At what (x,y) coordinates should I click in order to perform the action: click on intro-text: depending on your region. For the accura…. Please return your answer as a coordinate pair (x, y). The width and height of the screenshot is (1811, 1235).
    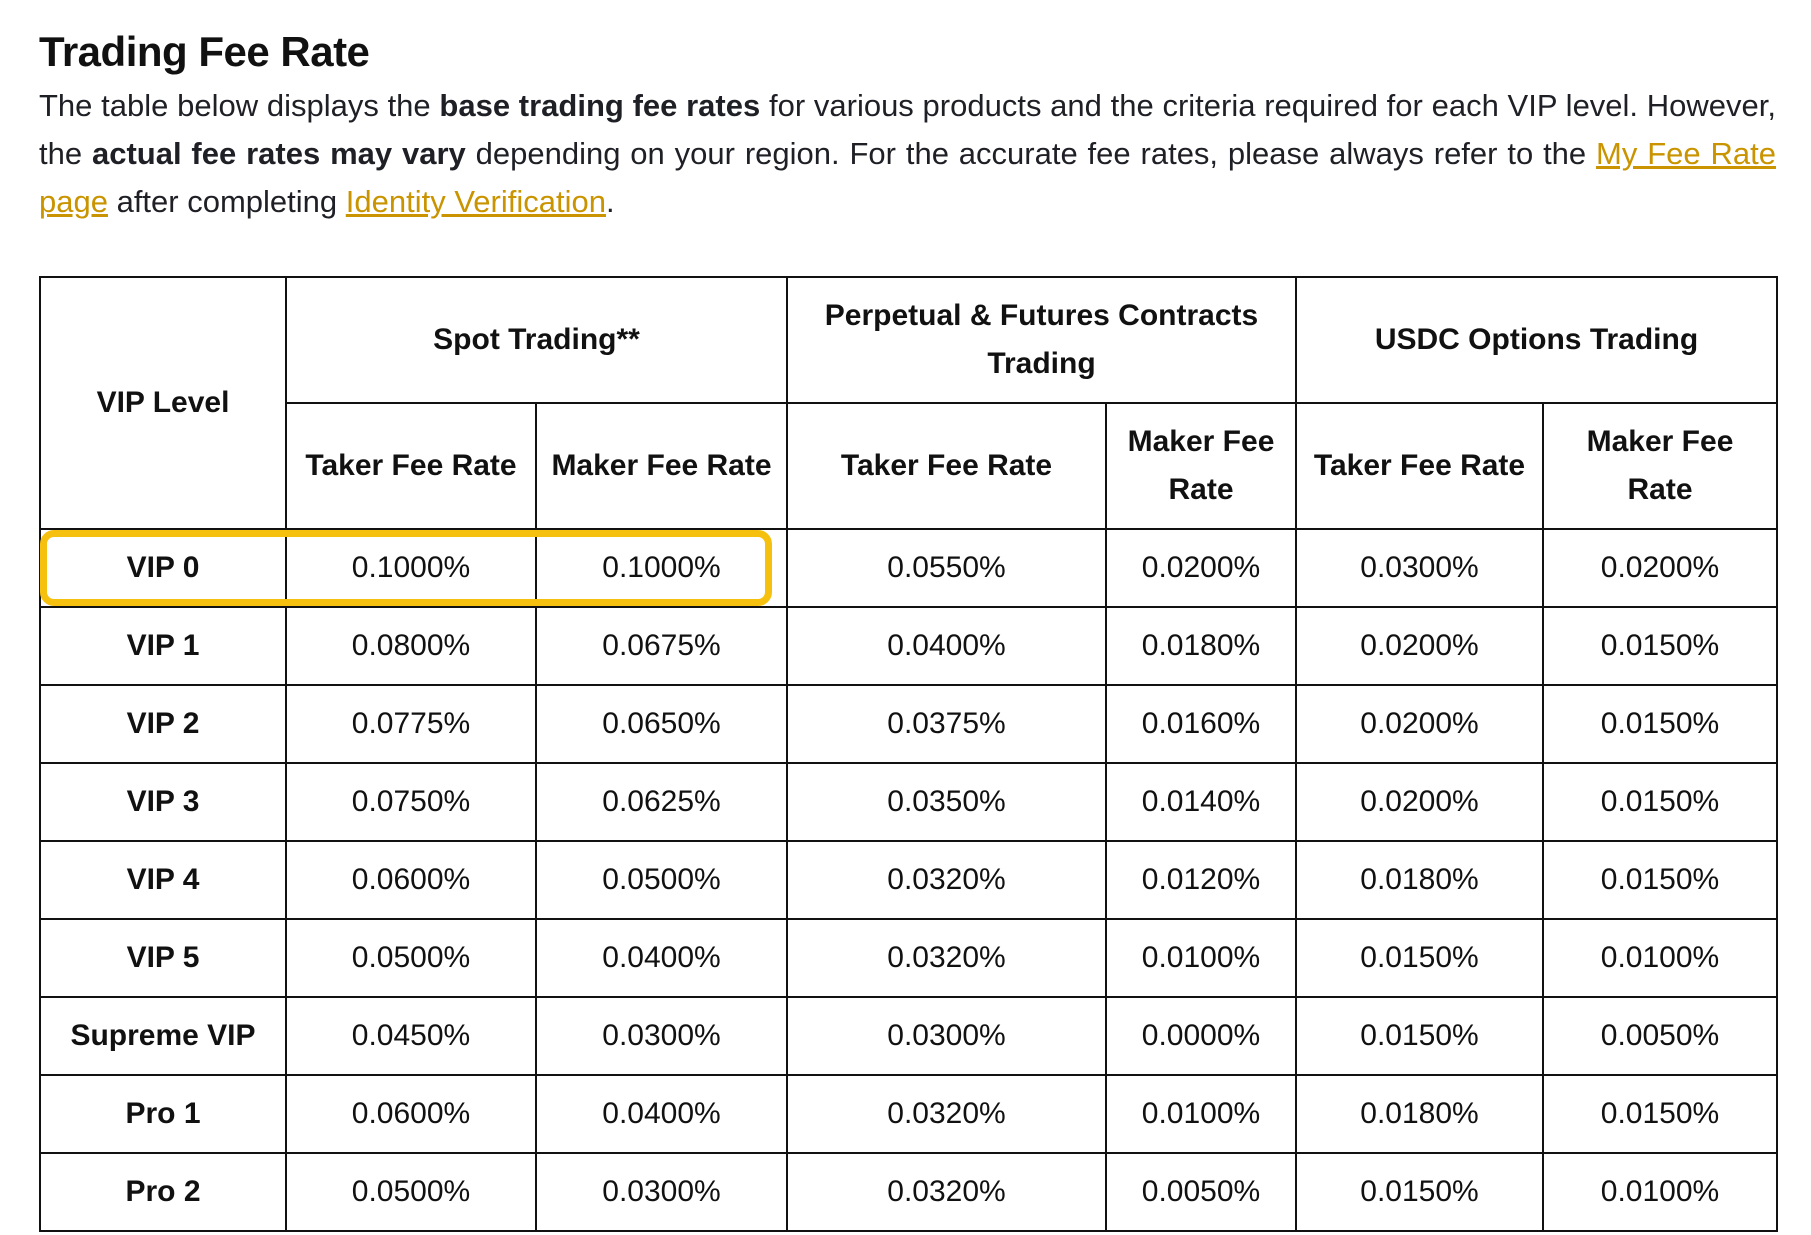
    Looking at the image, I should click on (1031, 153).